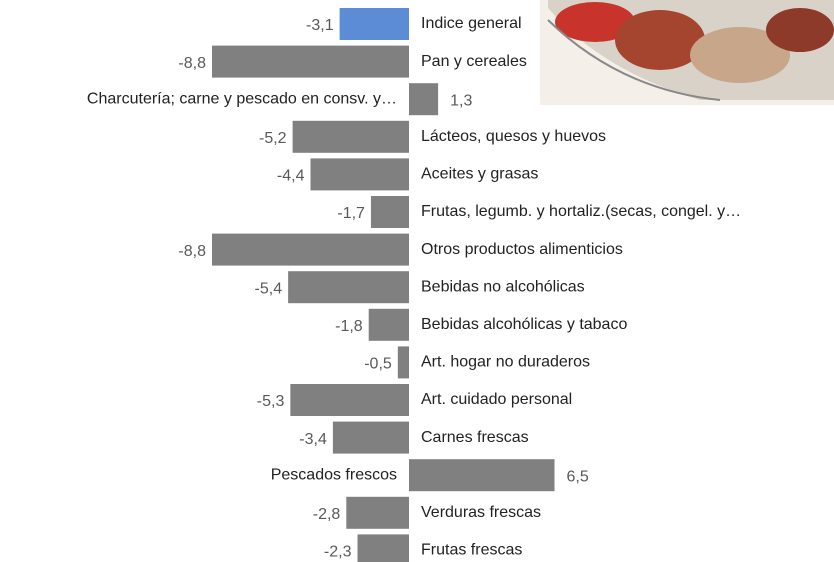 Image resolution: width=834 pixels, height=562 pixels. What do you see at coordinates (320, 25) in the screenshot?
I see `value-label: -3,1` at bounding box center [320, 25].